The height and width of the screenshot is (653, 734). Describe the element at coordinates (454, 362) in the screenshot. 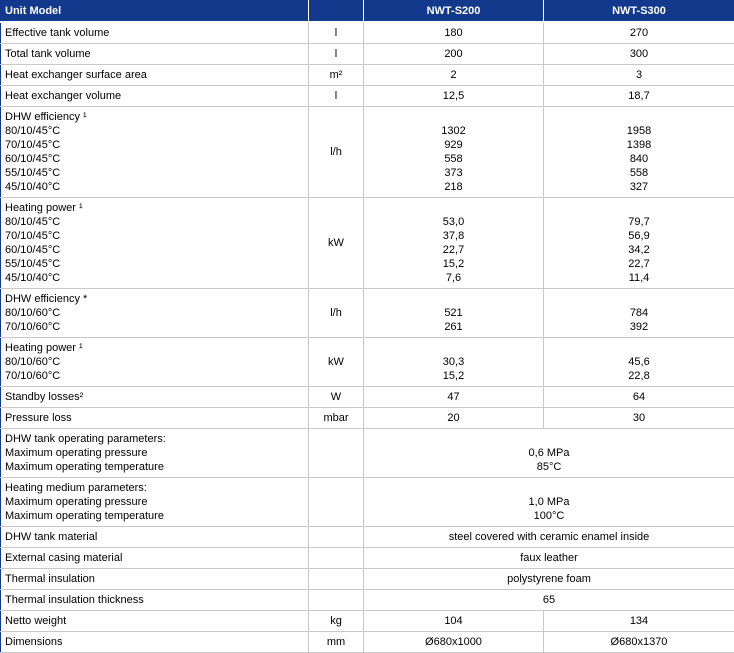

I see `row-value-nwt-s200: 30,3 15,2` at that location.